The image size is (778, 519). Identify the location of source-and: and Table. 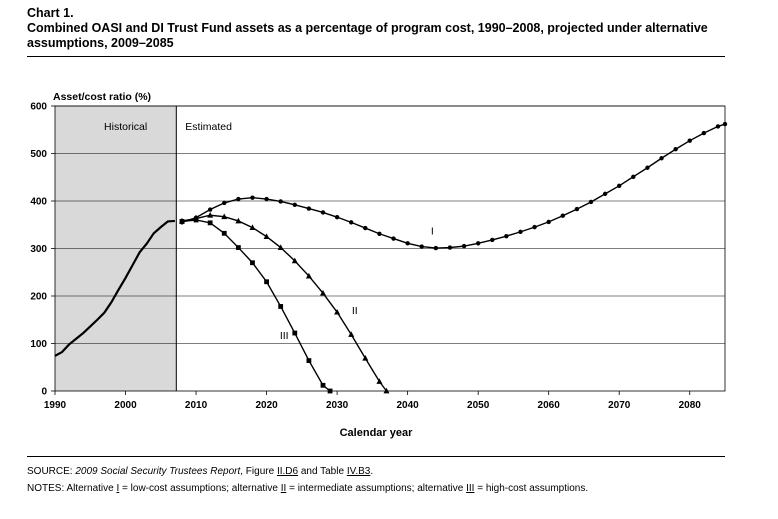
(322, 471).